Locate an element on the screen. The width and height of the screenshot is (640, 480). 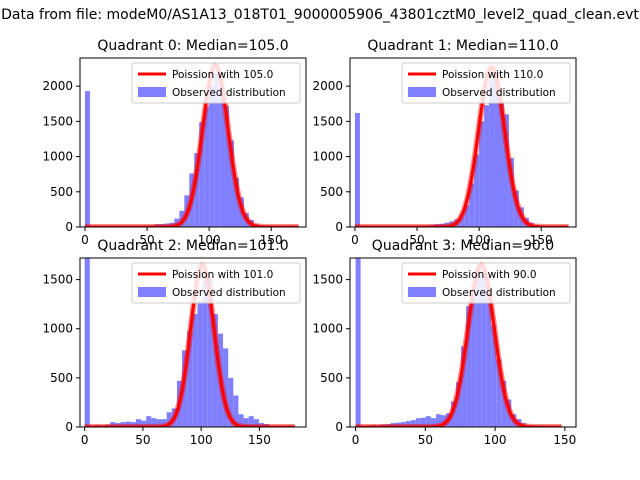
subplot-title: Quadrant 1: Median=110.0 is located at coordinates (462, 46).